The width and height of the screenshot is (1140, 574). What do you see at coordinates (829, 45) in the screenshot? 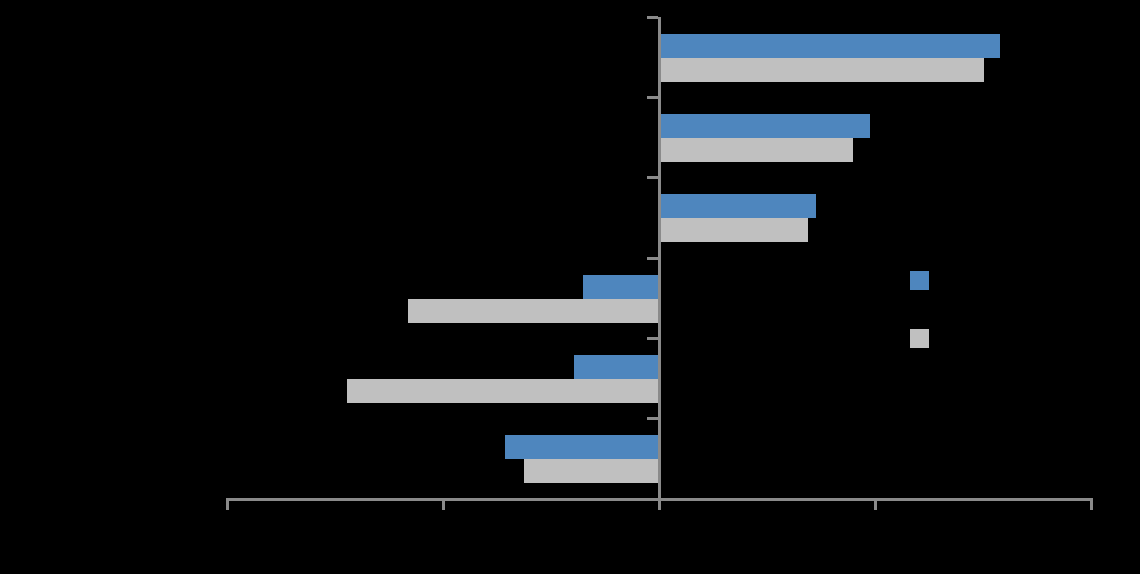
I see `bar-series0-cat0` at bounding box center [829, 45].